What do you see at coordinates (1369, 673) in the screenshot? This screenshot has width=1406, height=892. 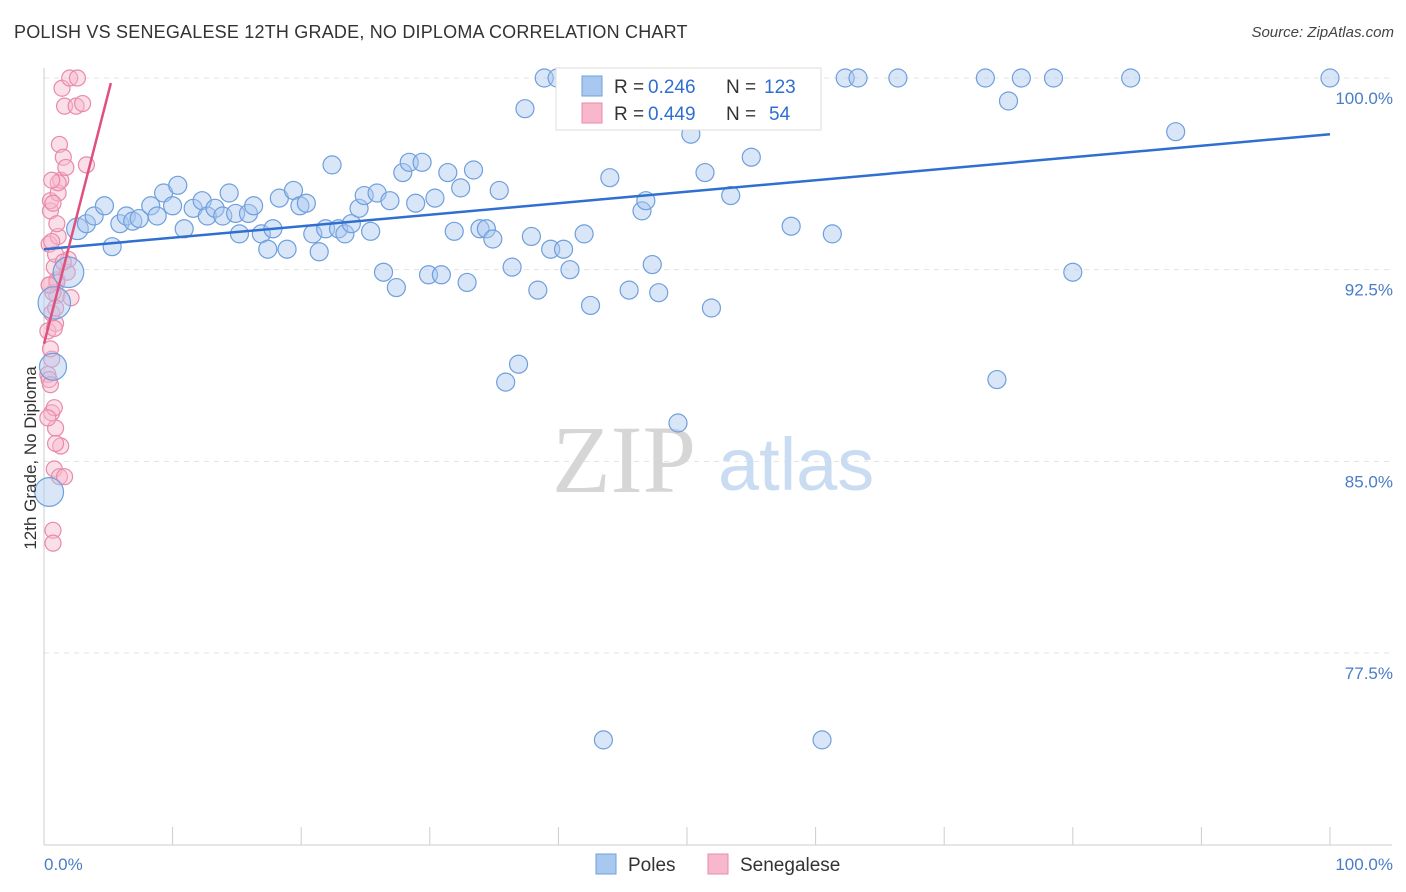 I see `y-tick-label-0: 77.5%` at bounding box center [1369, 673].